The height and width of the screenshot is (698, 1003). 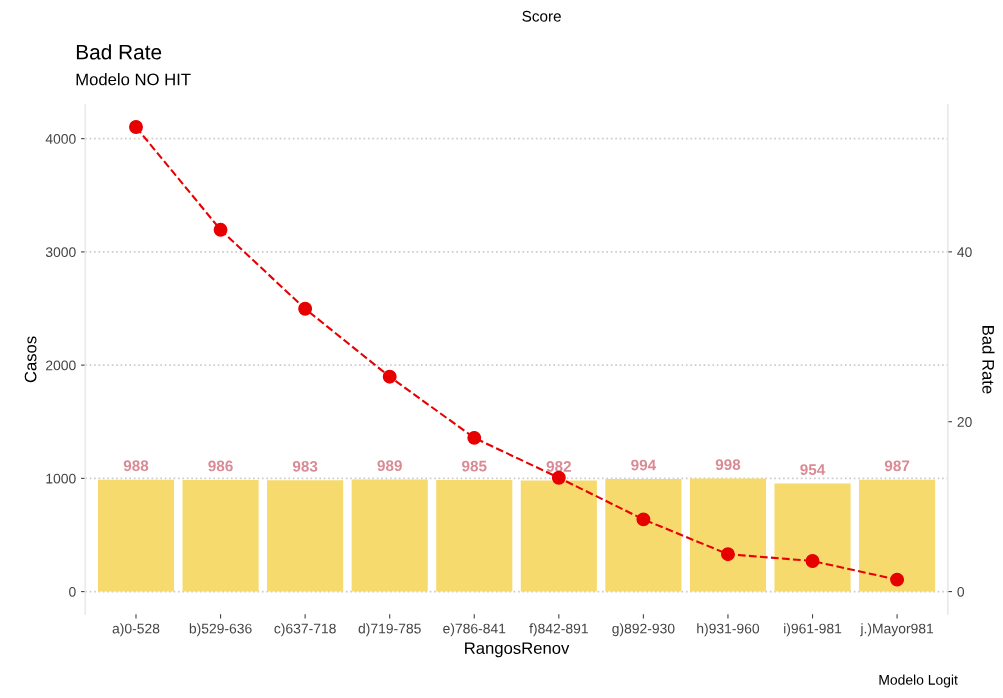 What do you see at coordinates (897, 466) in the screenshot?
I see `data-label: 987` at bounding box center [897, 466].